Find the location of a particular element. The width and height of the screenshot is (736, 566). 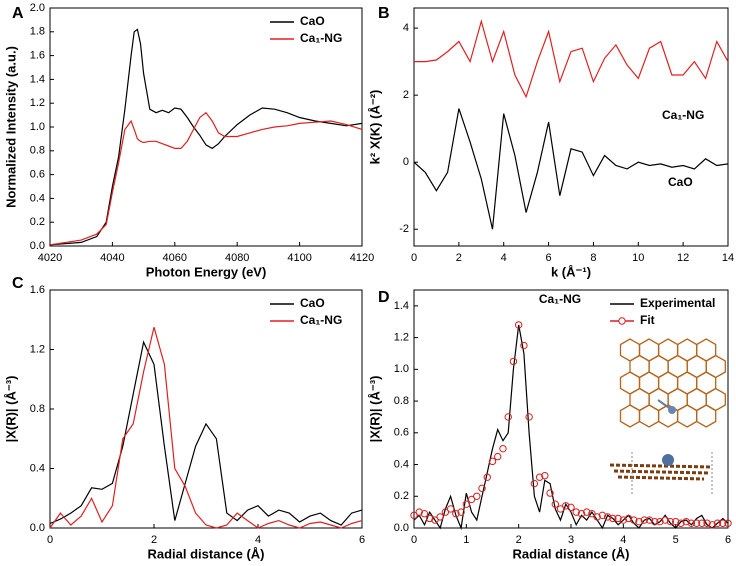

legend-label: CaO is located at coordinates (312, 303).